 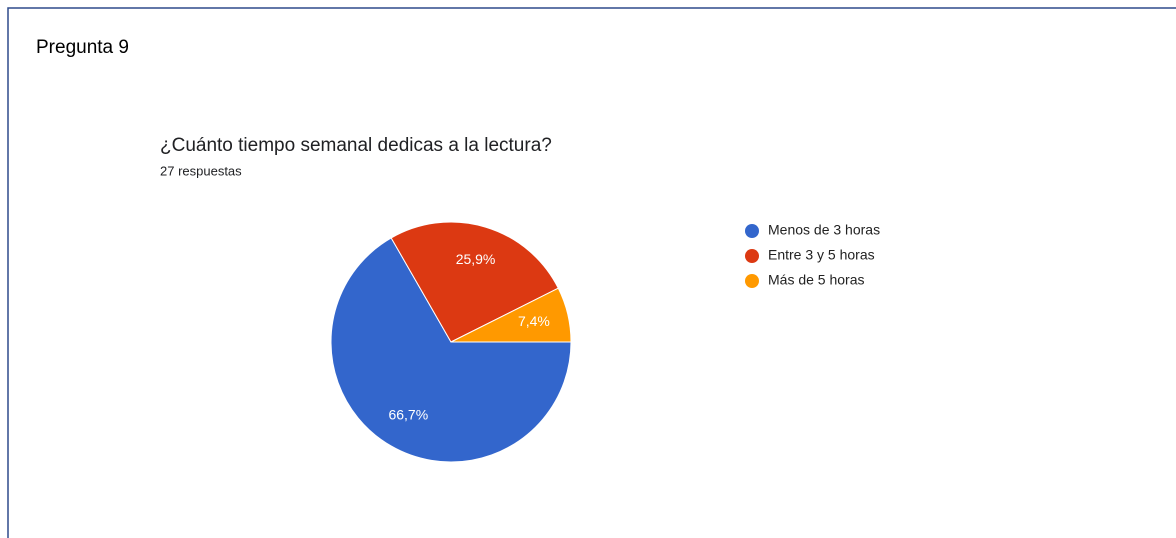 What do you see at coordinates (408, 414) in the screenshot?
I see `slice-label: 66,7%` at bounding box center [408, 414].